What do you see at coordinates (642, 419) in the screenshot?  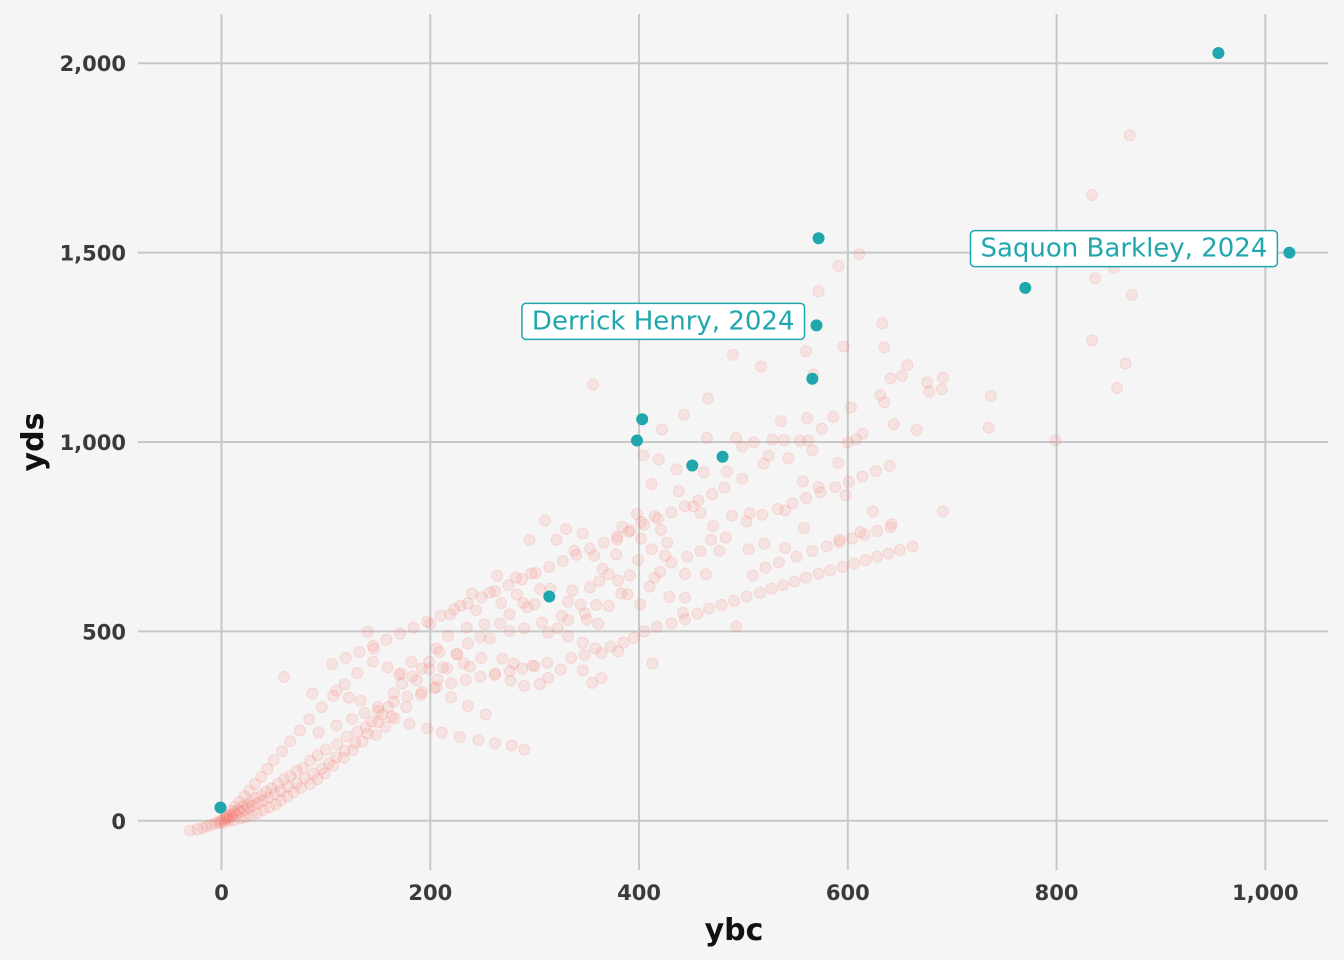 I see `highlight-point` at bounding box center [642, 419].